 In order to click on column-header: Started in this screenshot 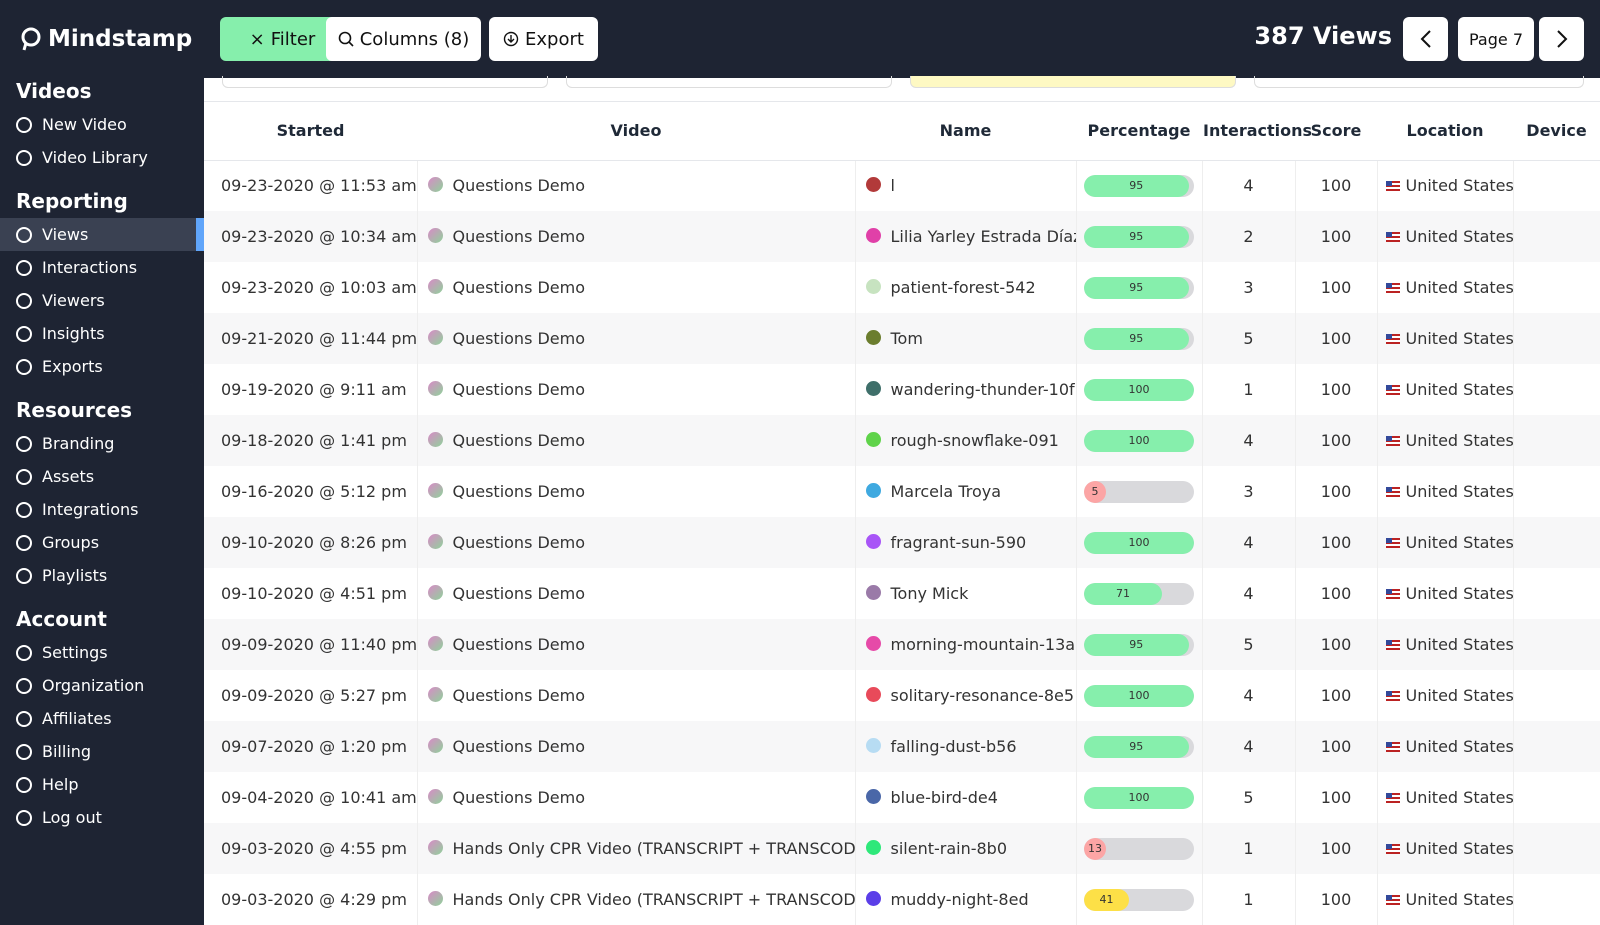, I will do `click(310, 131)`.